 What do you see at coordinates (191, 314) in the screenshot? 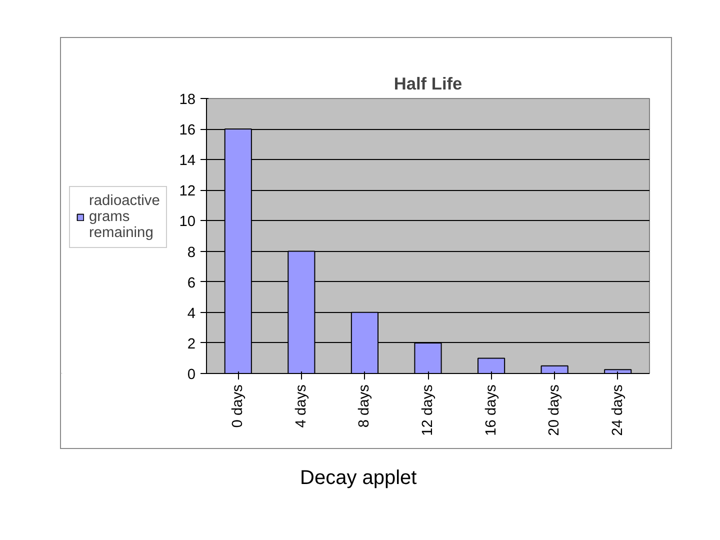
I see `y-tick-label: 4` at bounding box center [191, 314].